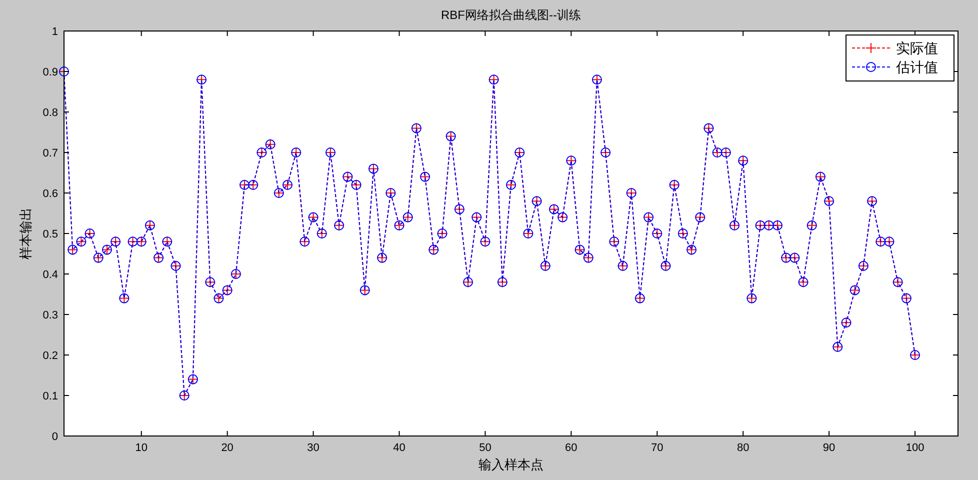 Image resolution: width=978 pixels, height=480 pixels. I want to click on x-tick-label: 30, so click(313, 448).